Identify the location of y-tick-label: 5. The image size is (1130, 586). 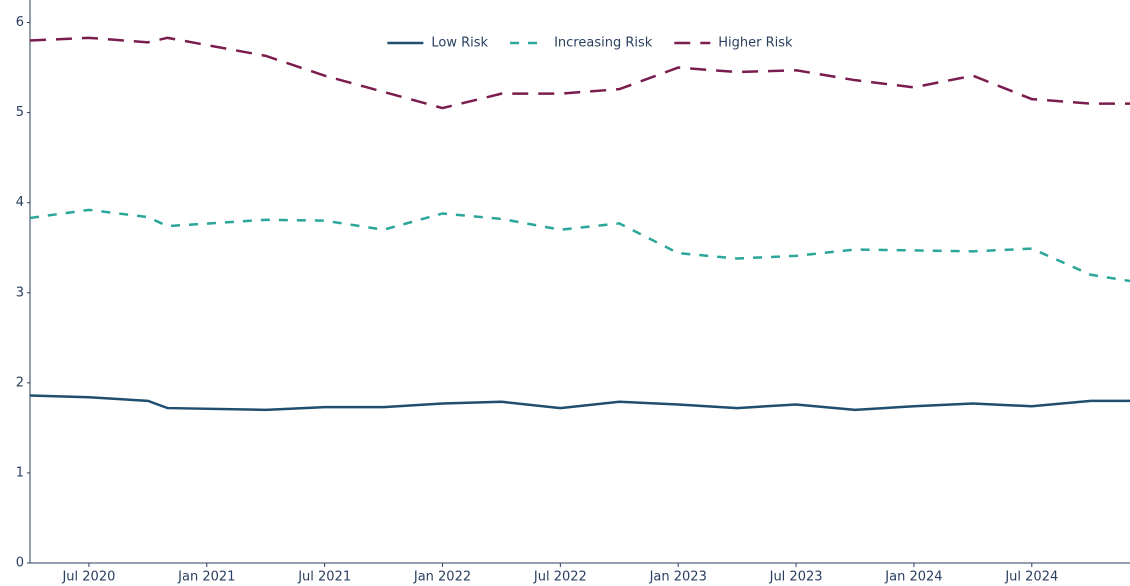
(20, 112).